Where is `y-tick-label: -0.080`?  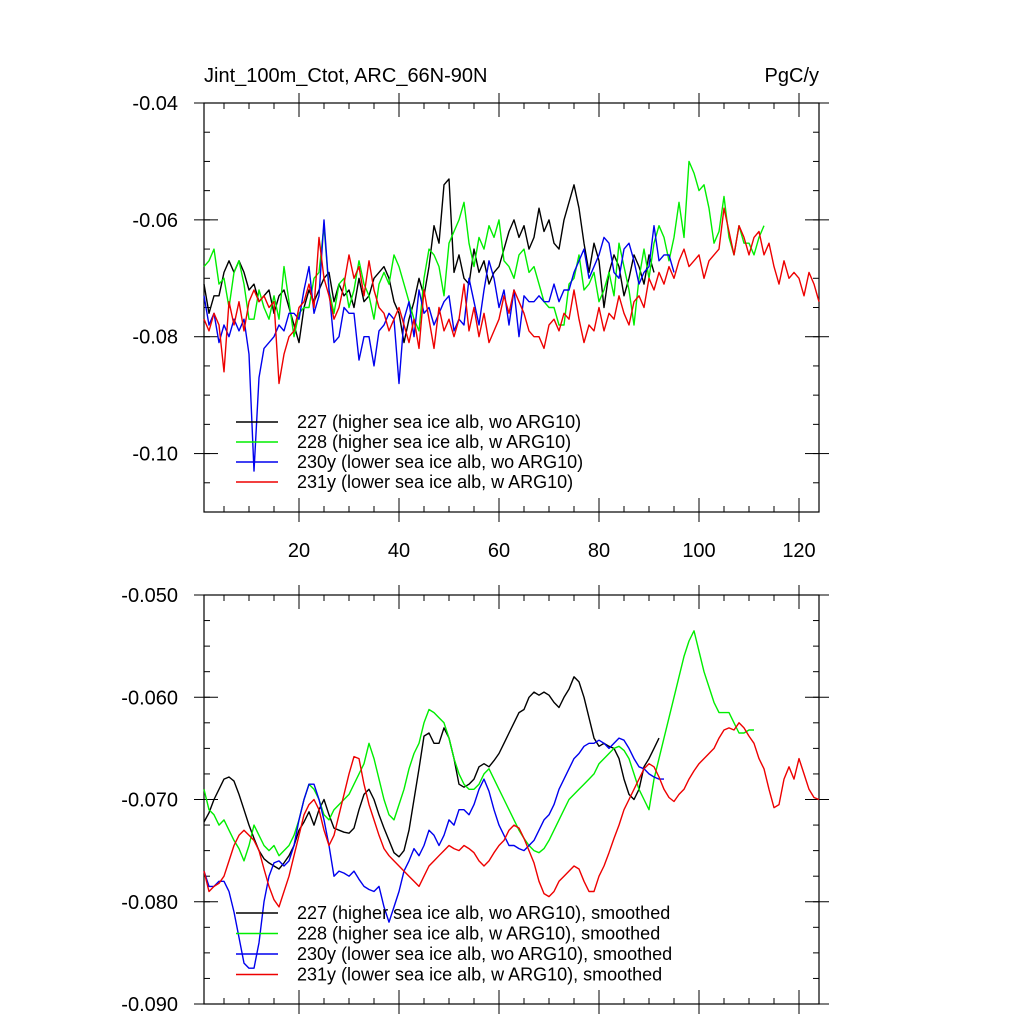
y-tick-label: -0.080 is located at coordinates (149, 903).